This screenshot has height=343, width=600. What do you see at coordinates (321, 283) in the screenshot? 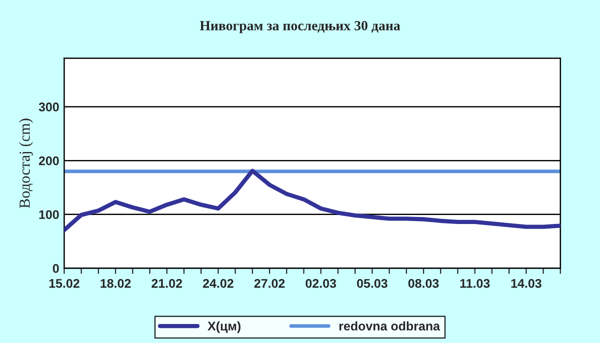
I see `x-tick-label: 02.03` at bounding box center [321, 283].